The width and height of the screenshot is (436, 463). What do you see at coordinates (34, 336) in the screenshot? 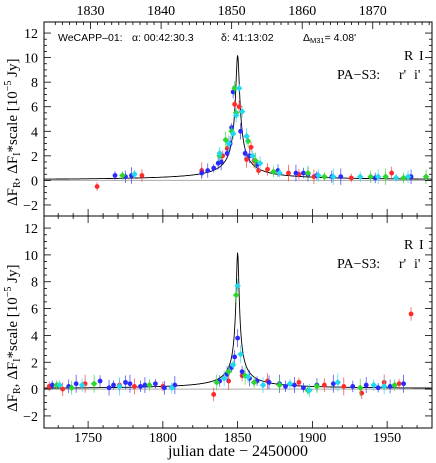
I see `y-tick-label: 4` at bounding box center [34, 336].